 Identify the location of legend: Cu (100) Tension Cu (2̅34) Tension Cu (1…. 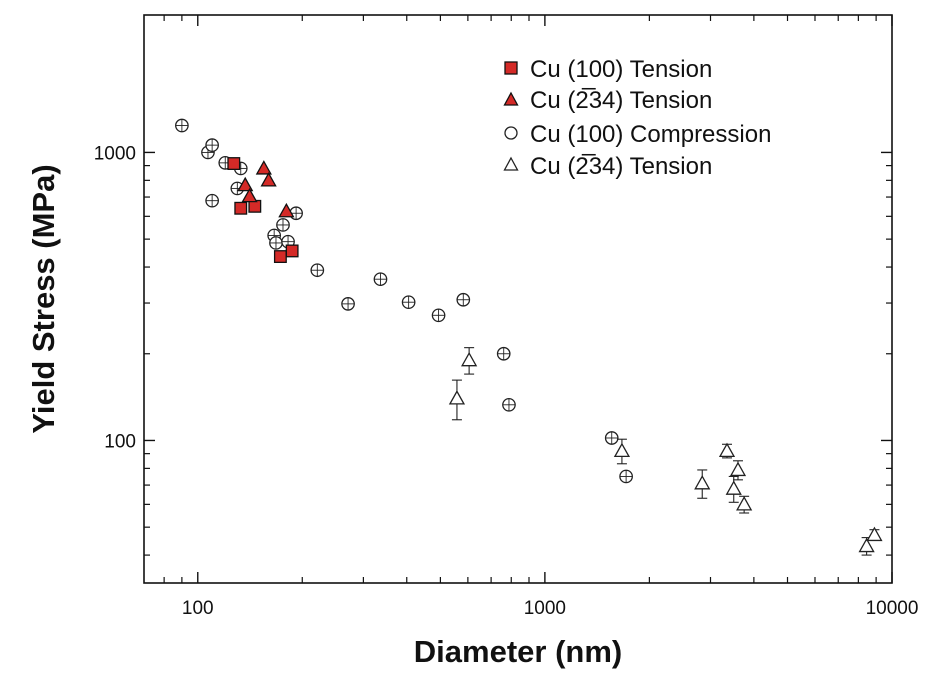
(637, 118).